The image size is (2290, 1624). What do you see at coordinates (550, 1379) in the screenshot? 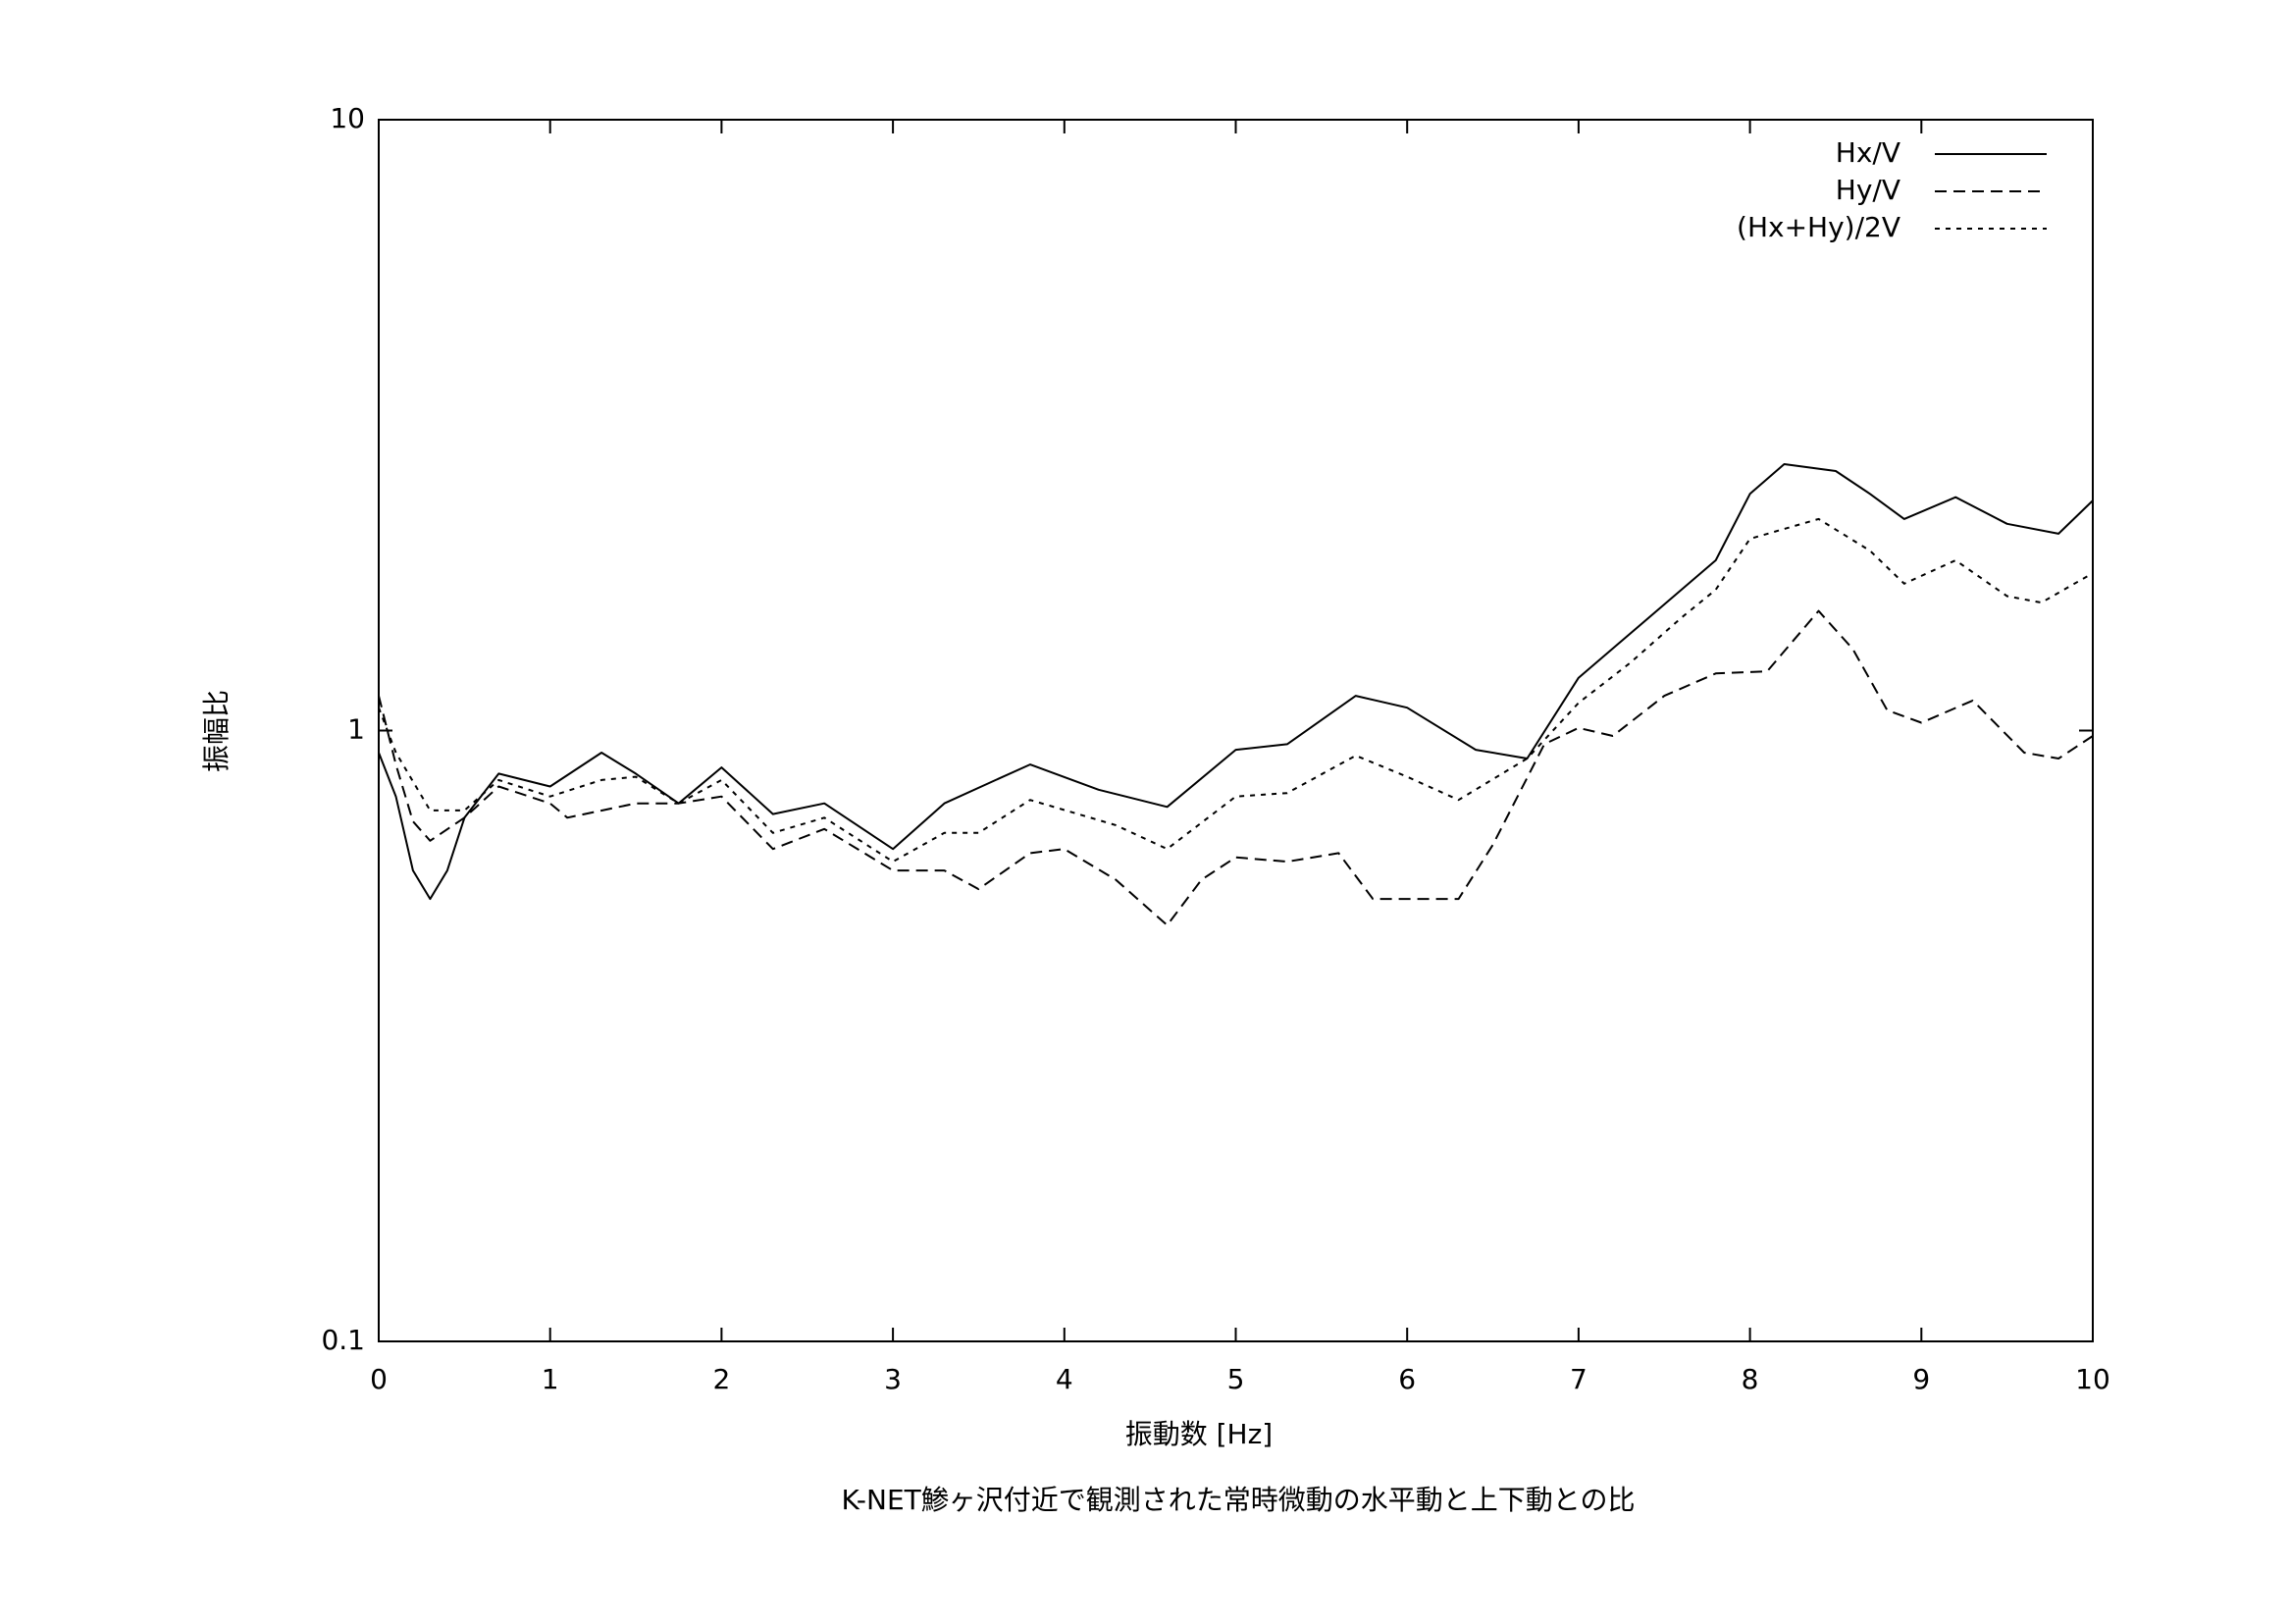
I see `x-tick-label: 1` at bounding box center [550, 1379].